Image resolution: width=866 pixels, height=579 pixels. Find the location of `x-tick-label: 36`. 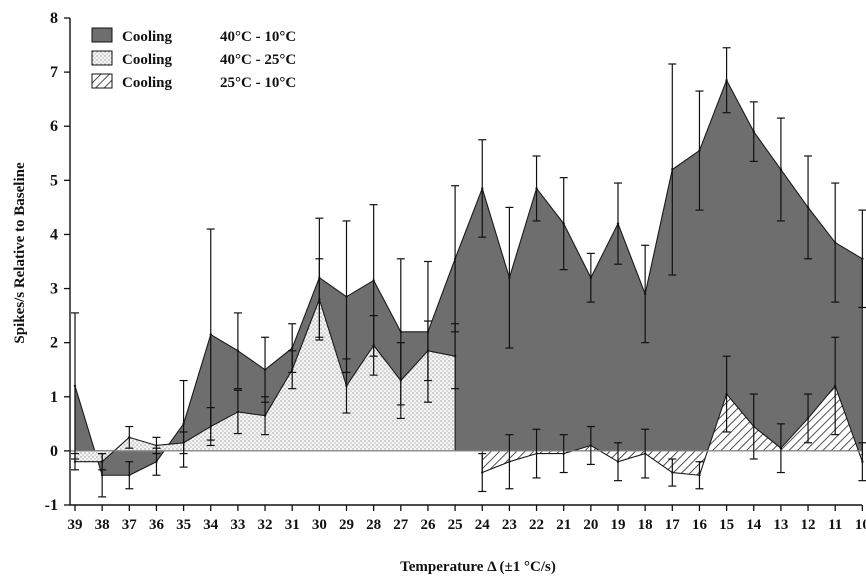

x-tick-label: 36 is located at coordinates (157, 525).